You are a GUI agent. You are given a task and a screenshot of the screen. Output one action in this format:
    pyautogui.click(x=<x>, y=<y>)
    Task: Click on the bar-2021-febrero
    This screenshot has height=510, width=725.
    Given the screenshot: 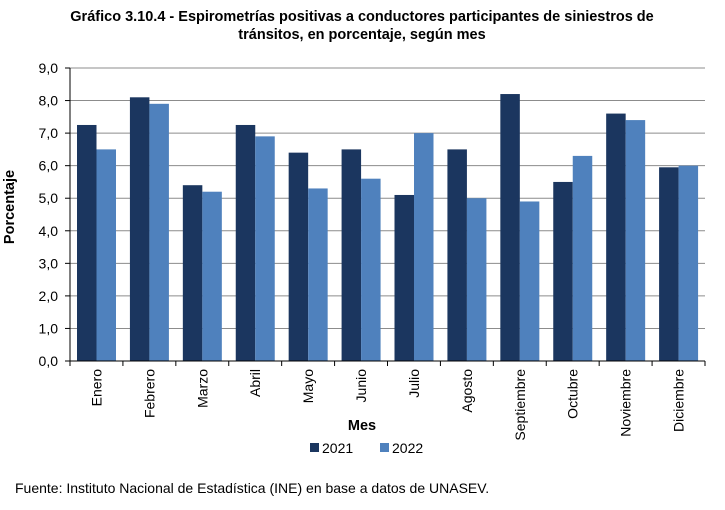 What is the action you would take?
    pyautogui.click(x=139, y=229)
    